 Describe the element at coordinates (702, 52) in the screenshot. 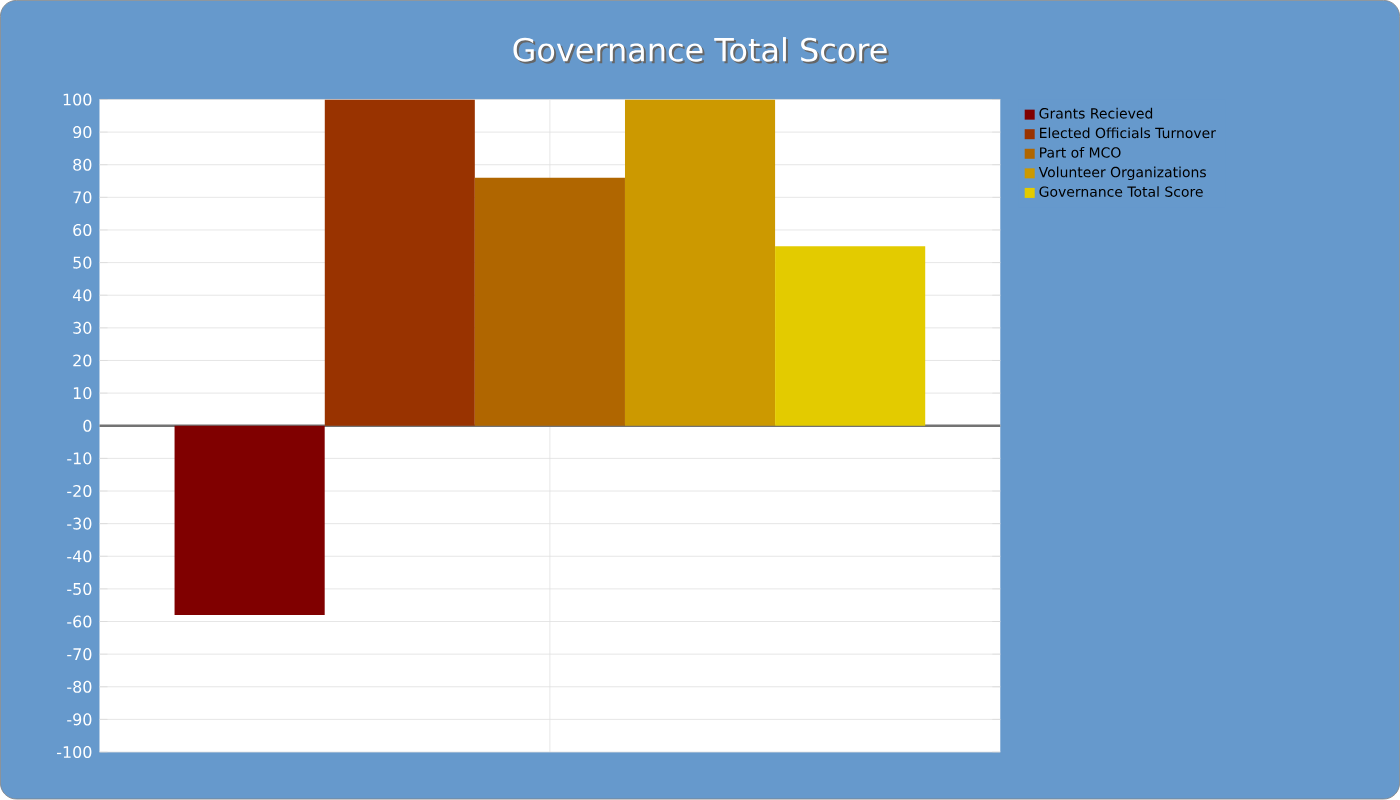

I see `chart-title: Governance Total Score` at that location.